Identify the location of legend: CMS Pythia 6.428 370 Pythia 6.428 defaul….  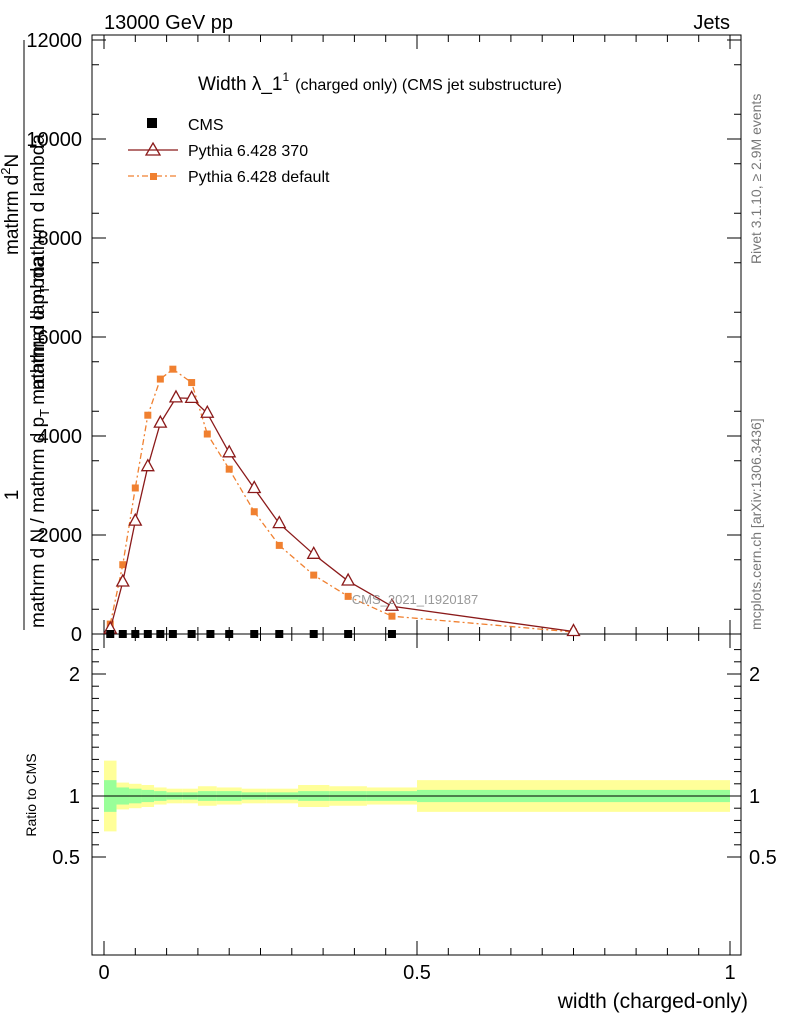
(229, 151).